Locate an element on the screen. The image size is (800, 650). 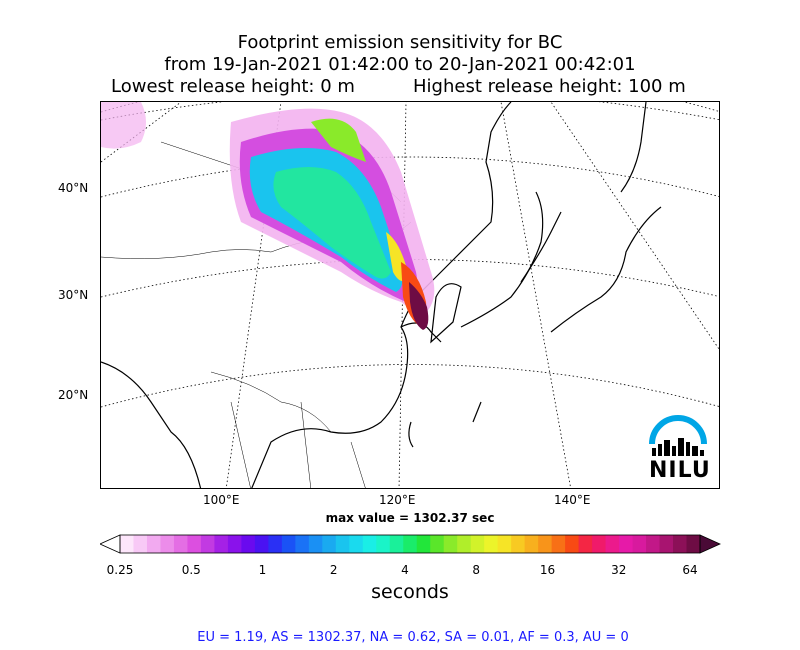
colorbar-low-arrow is located at coordinates (110, 544).